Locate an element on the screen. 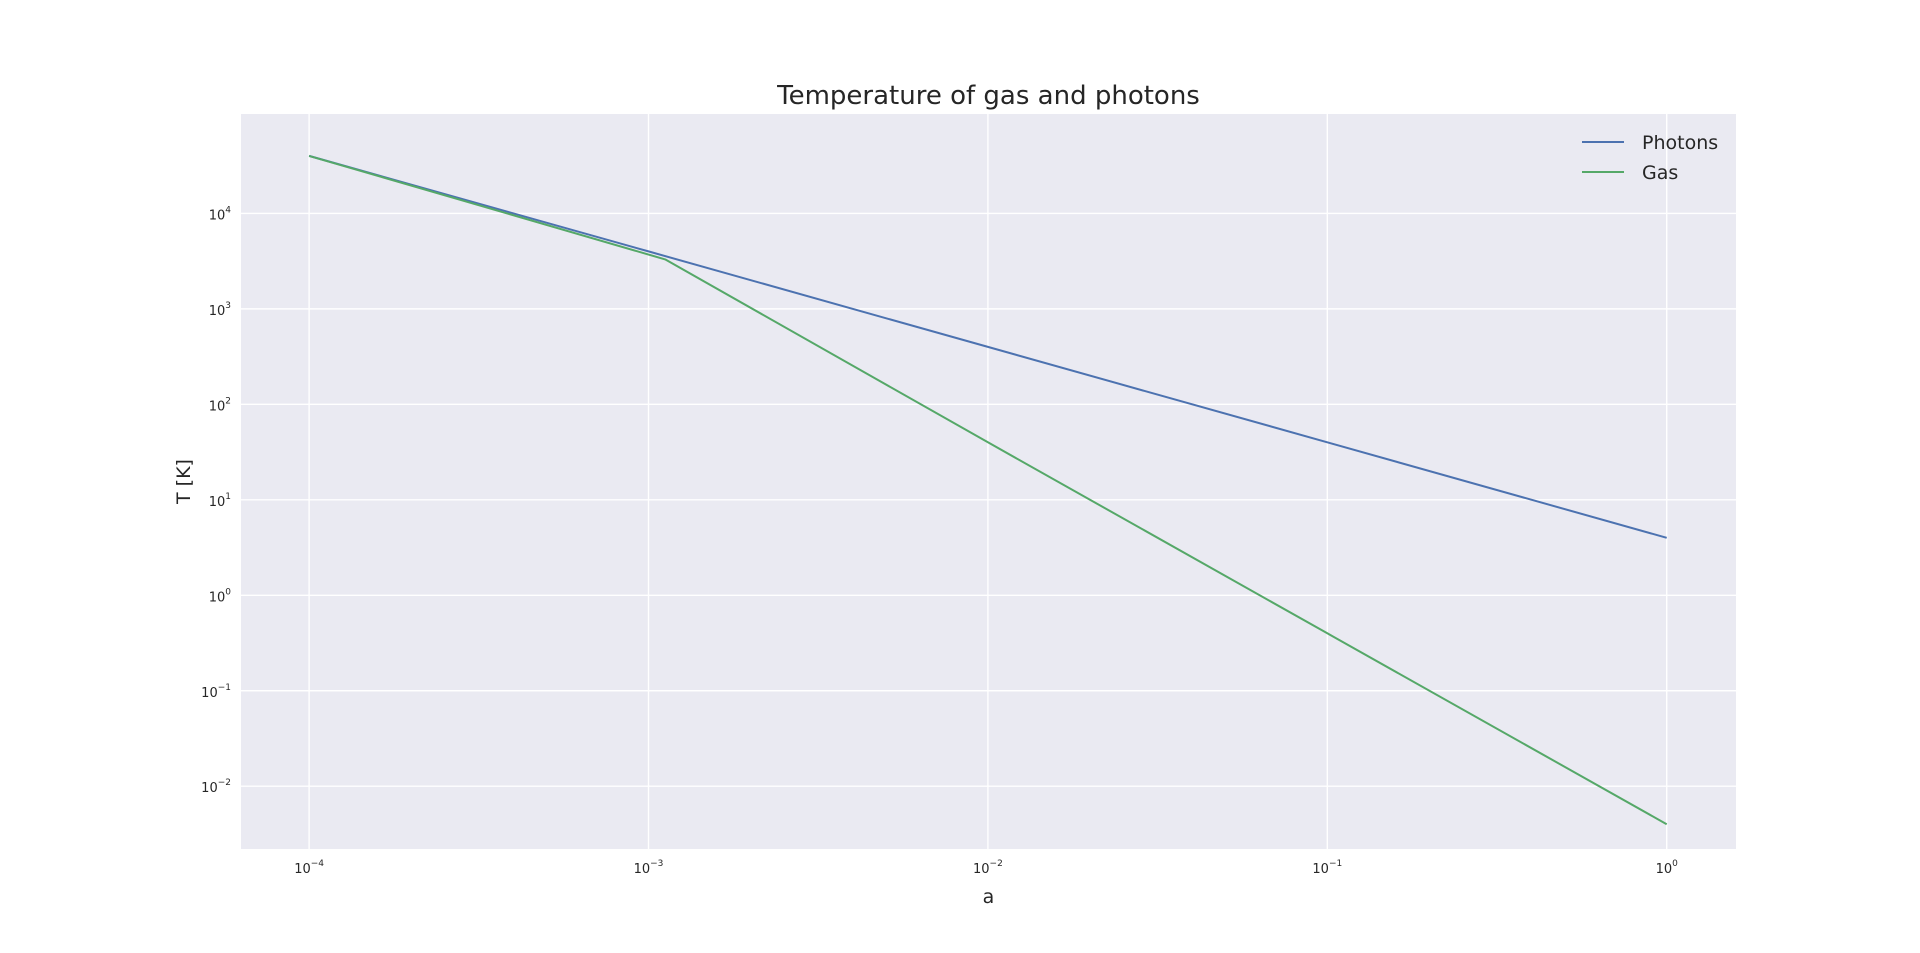  y-tick-label: 10³ is located at coordinates (220, 310).